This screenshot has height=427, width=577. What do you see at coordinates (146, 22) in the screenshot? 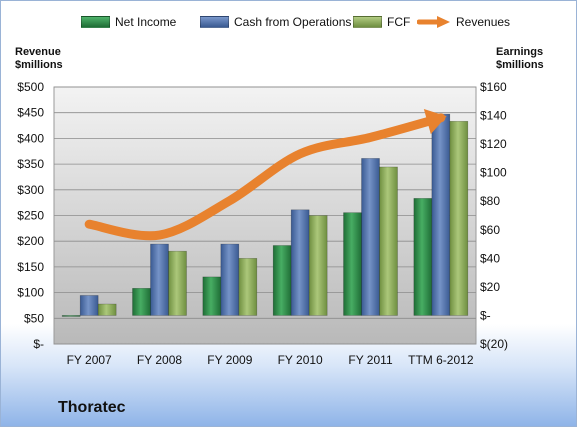
I see `legend-label-net-income: Net Income` at bounding box center [146, 22].